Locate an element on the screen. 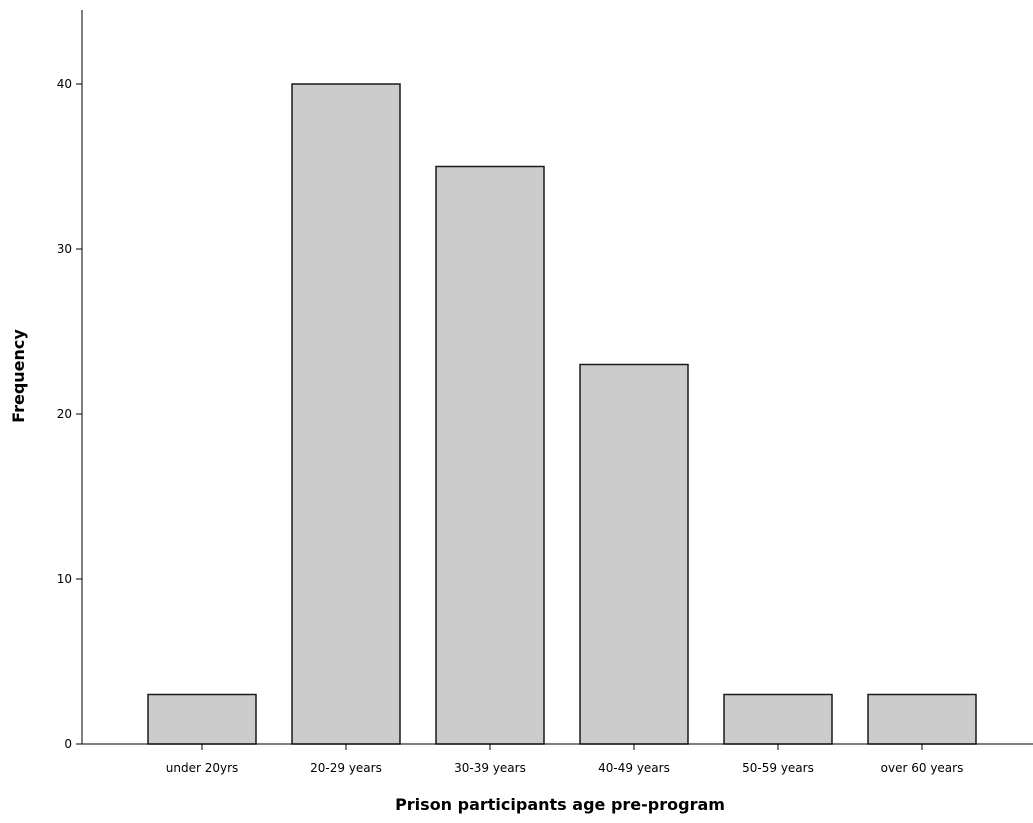  y-tick-label: 40 is located at coordinates (64, 84).